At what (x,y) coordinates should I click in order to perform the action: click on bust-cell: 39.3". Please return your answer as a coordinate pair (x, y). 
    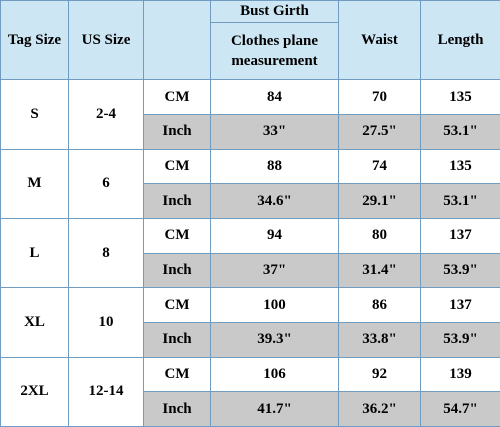
    Looking at the image, I should click on (274, 339).